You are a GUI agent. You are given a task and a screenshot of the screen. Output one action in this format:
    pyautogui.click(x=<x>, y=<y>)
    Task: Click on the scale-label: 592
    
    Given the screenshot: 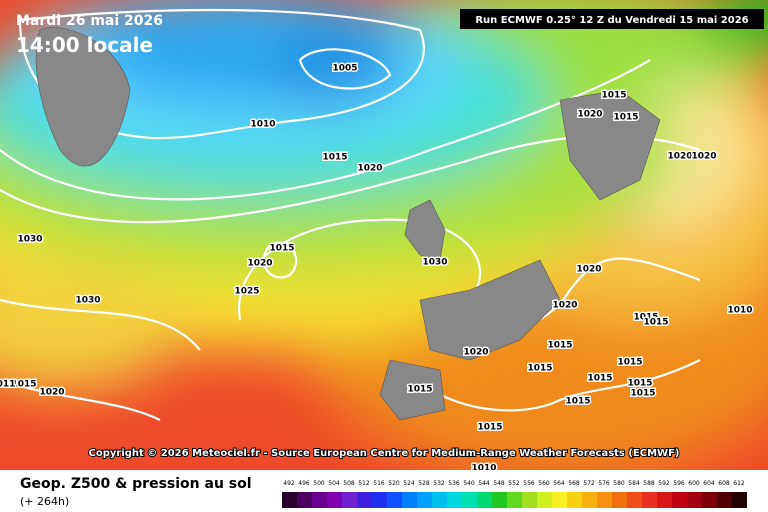 What is the action you would take?
    pyautogui.click(x=664, y=483)
    